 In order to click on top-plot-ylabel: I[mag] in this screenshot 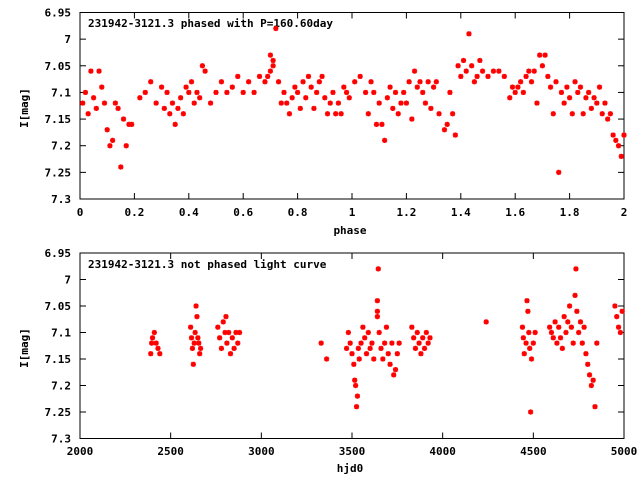, I will do `click(24, 108)`.